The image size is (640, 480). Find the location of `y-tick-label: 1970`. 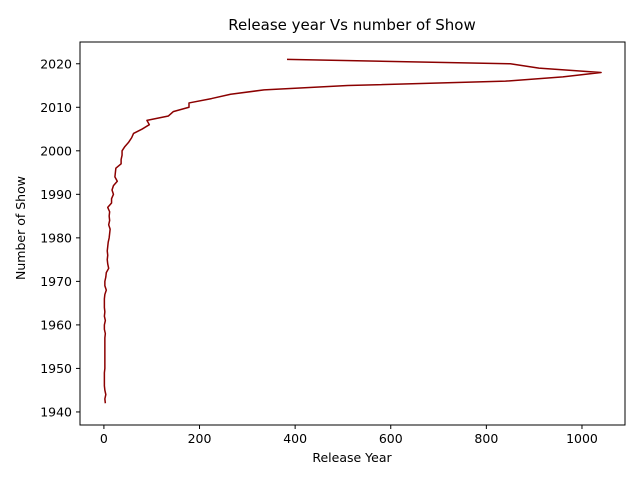

y-tick-label: 1970 is located at coordinates (56, 281).